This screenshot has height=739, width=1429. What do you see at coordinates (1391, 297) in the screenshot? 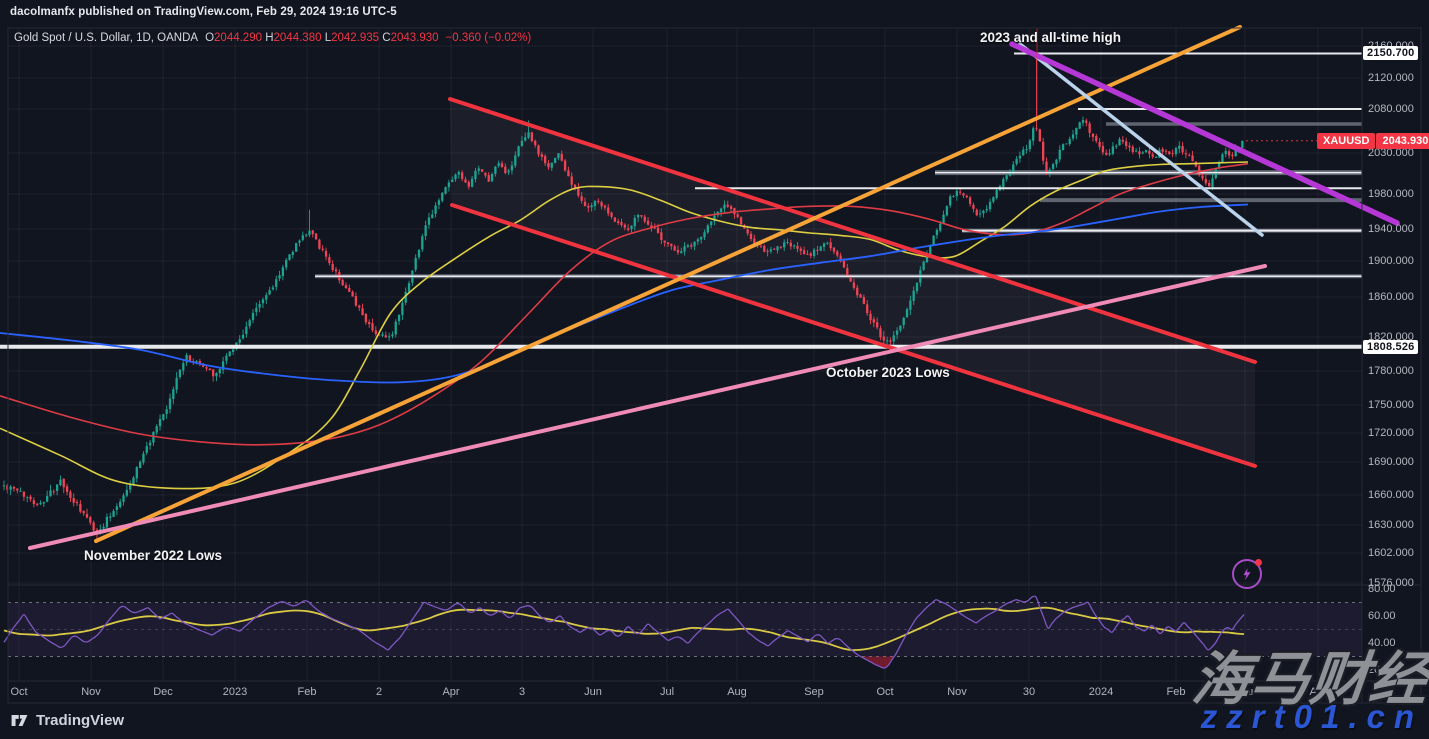
I see `price-tick-label: 1860.000` at bounding box center [1391, 297].